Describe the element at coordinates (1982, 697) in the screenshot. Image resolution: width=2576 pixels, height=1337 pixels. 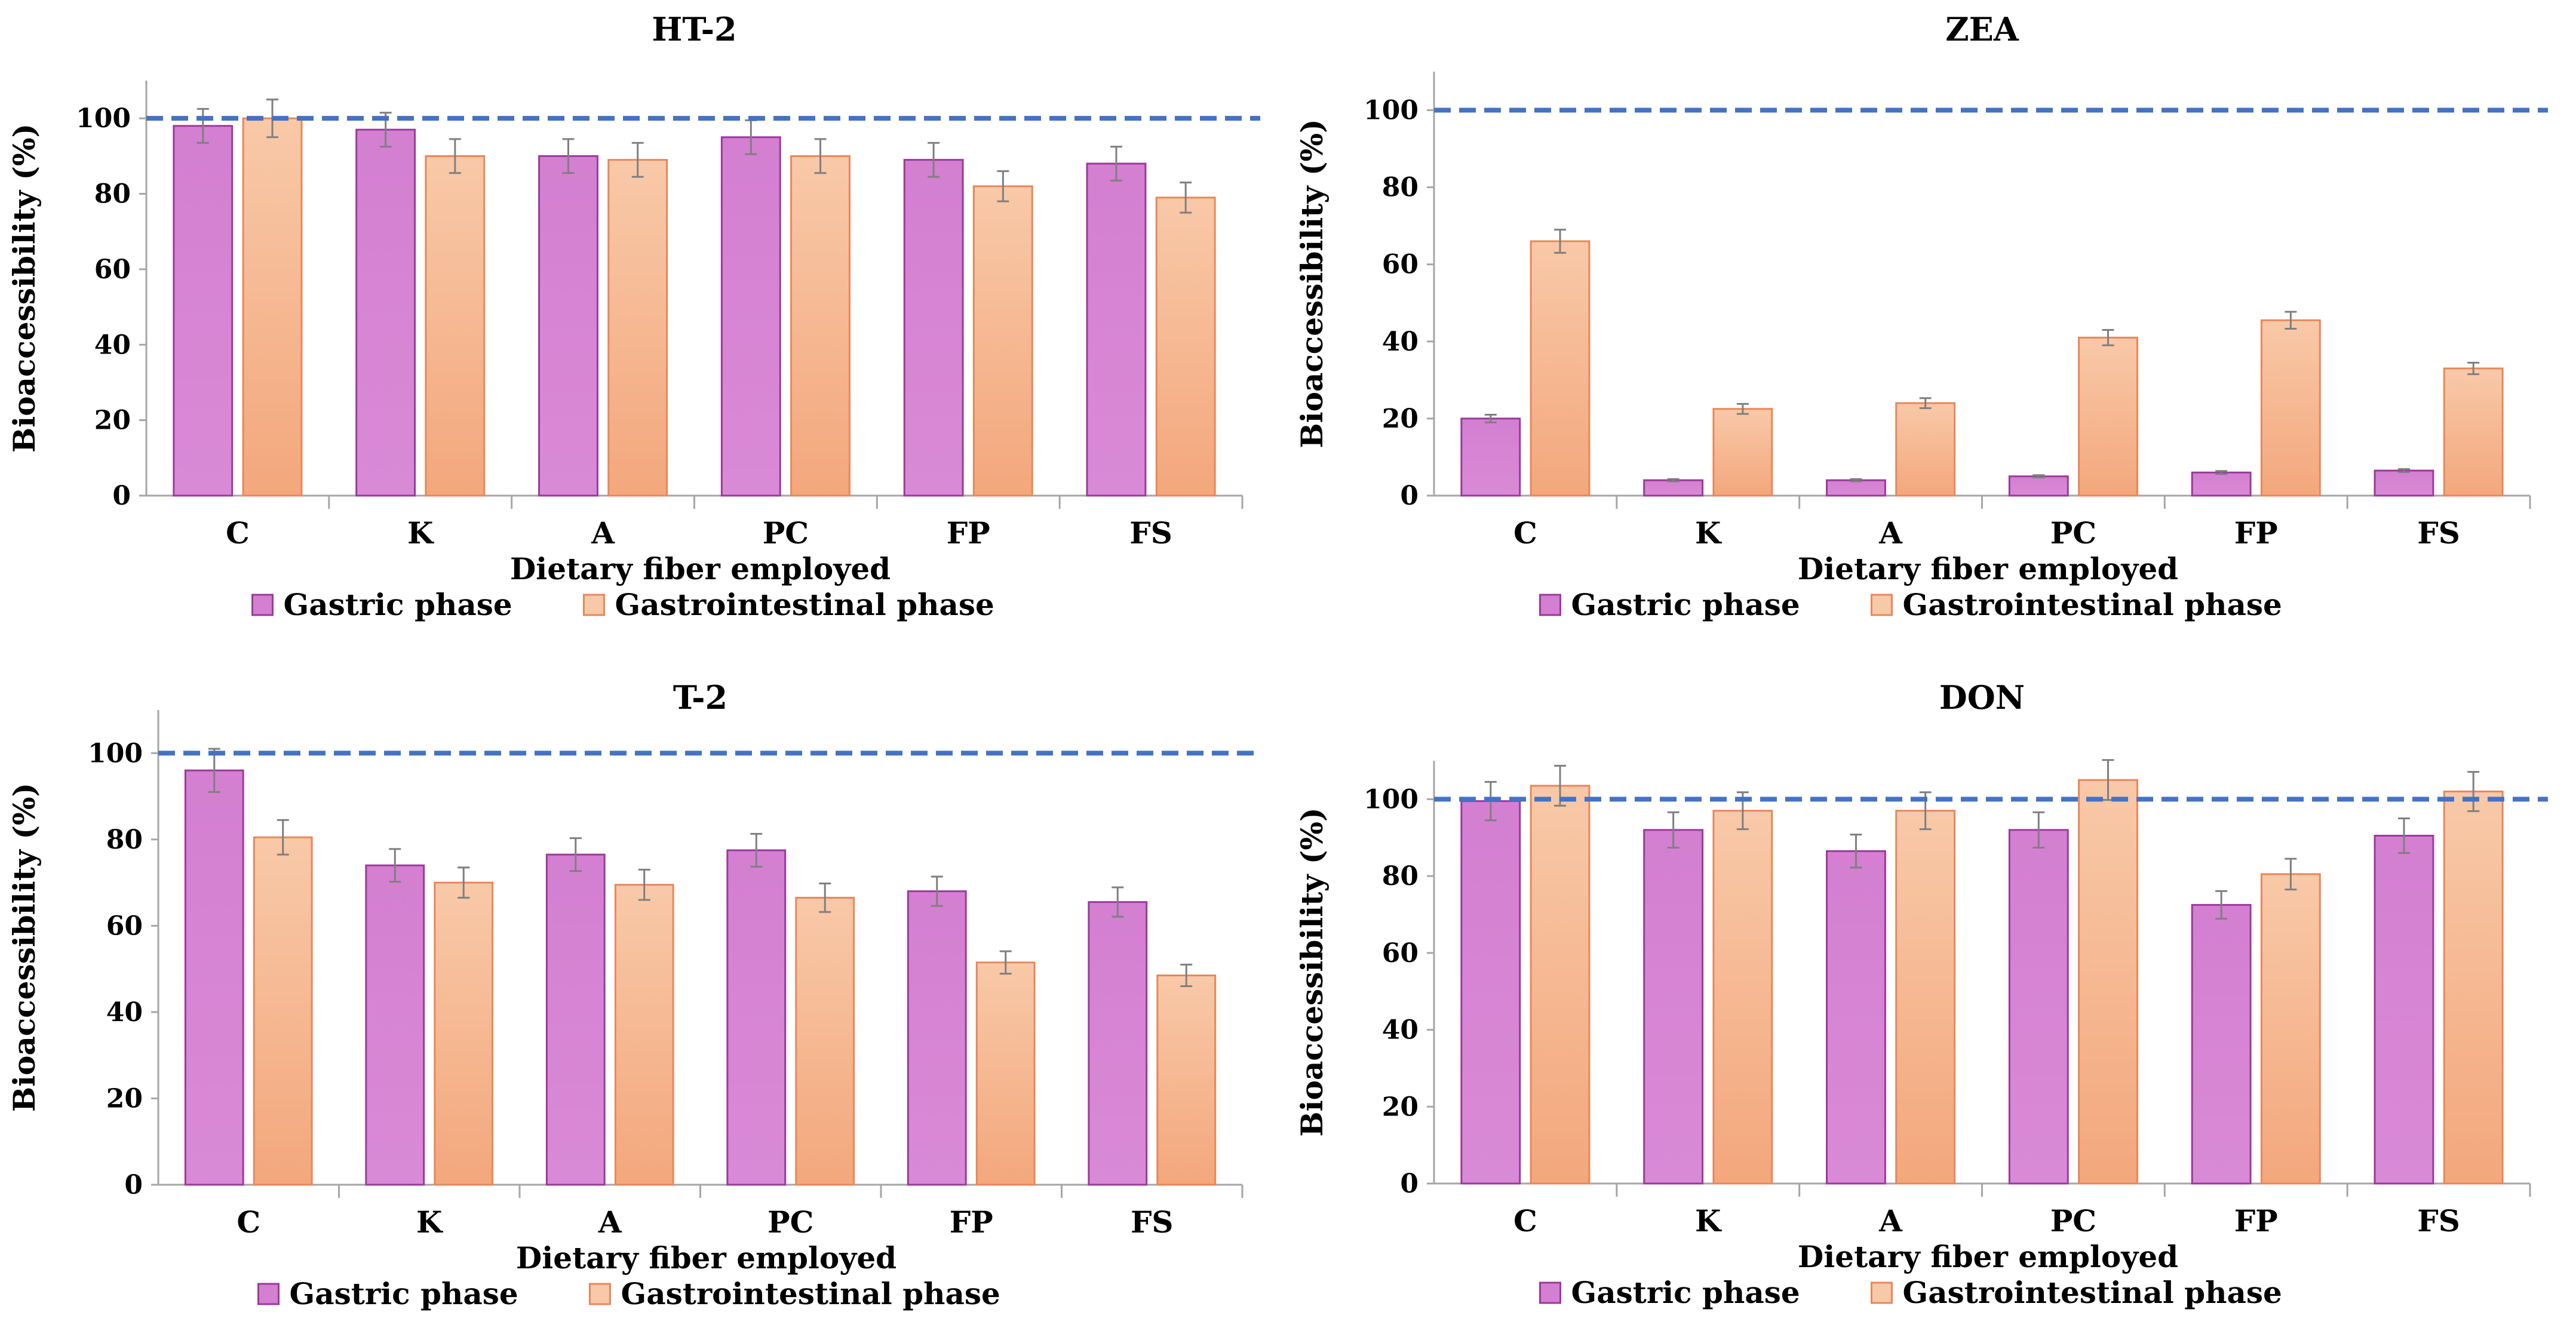
I see `chart-title: DON` at that location.